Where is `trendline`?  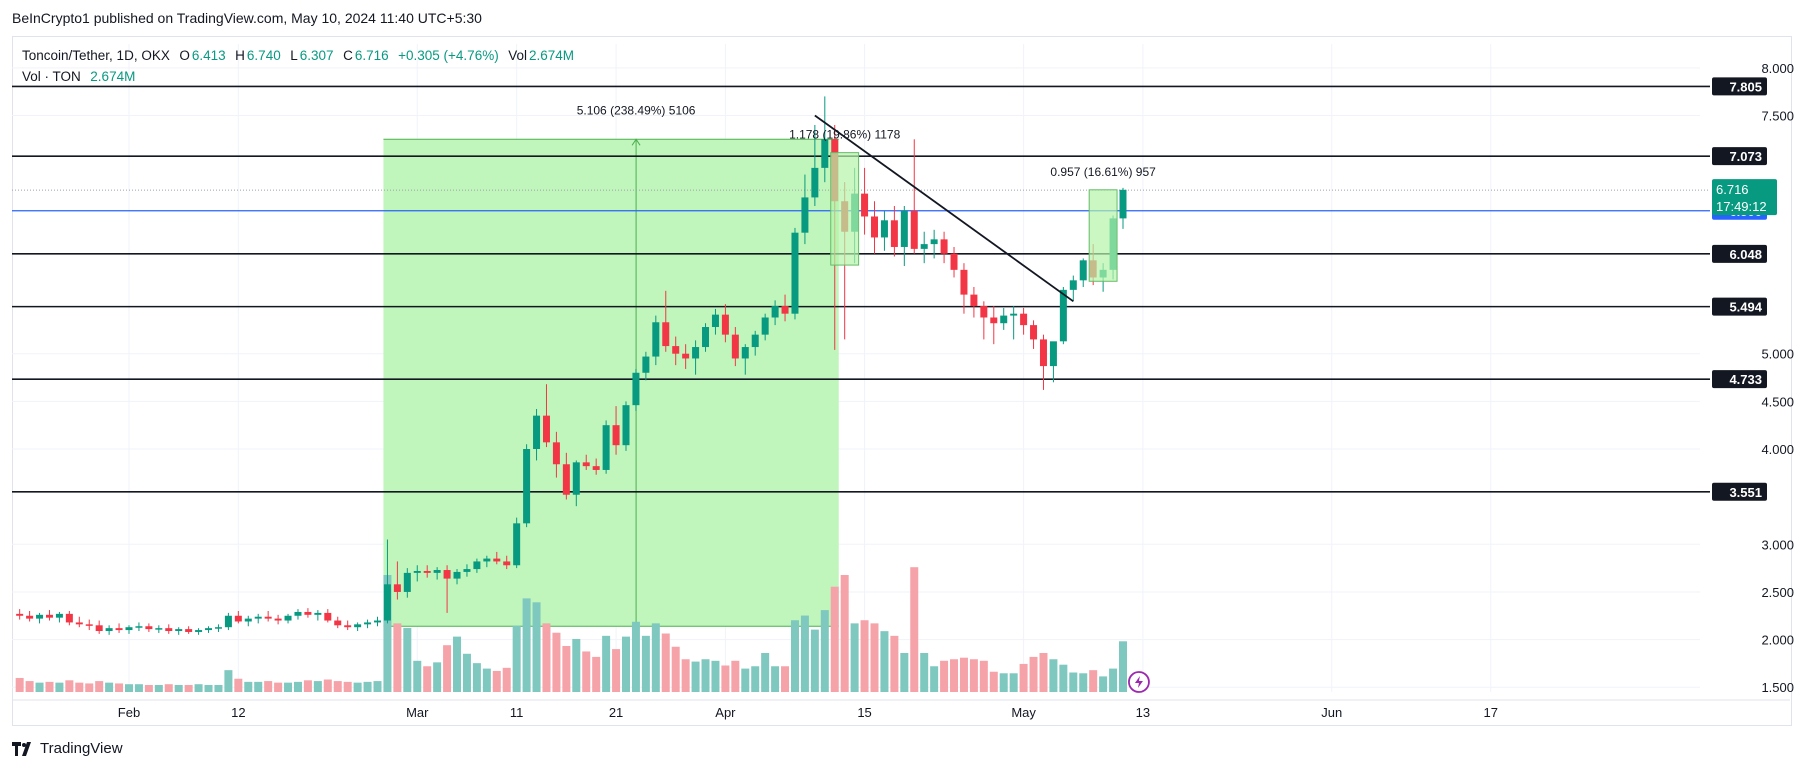 trendline is located at coordinates (944, 208).